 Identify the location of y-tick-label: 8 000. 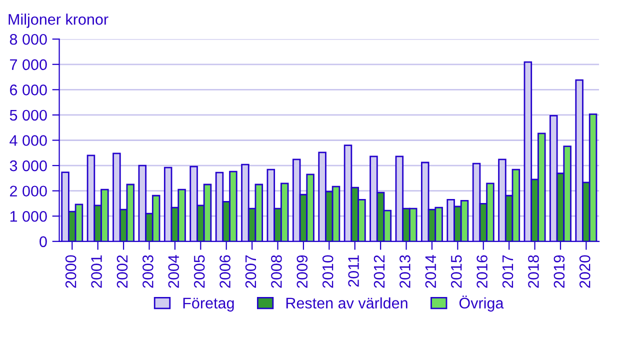
(28, 39).